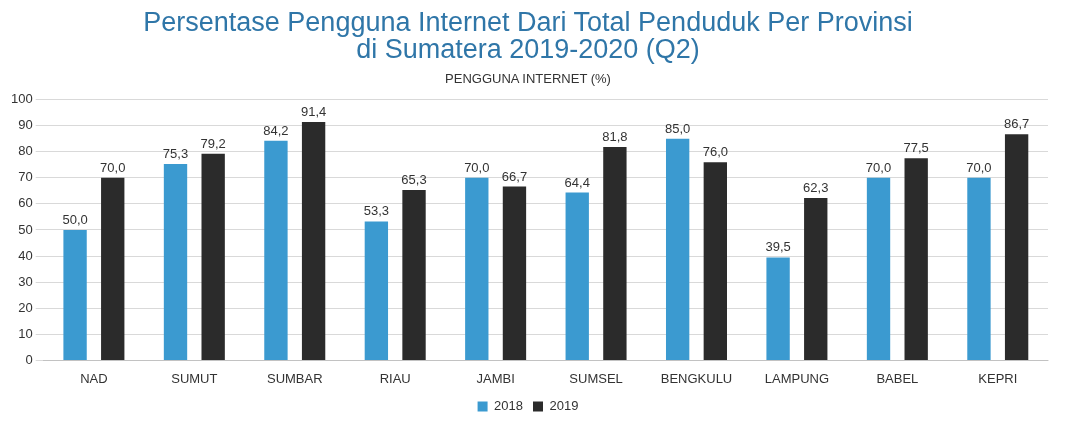 The width and height of the screenshot is (1066, 433). What do you see at coordinates (998, 378) in the screenshot?
I see `x-tick-label: KEPRI` at bounding box center [998, 378].